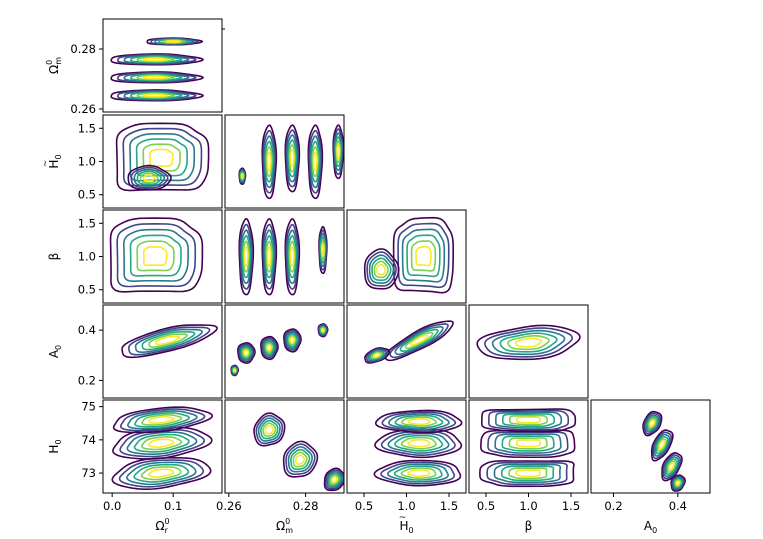 This screenshot has height=539, width=763. I want to click on panel-background, so click(284, 161).